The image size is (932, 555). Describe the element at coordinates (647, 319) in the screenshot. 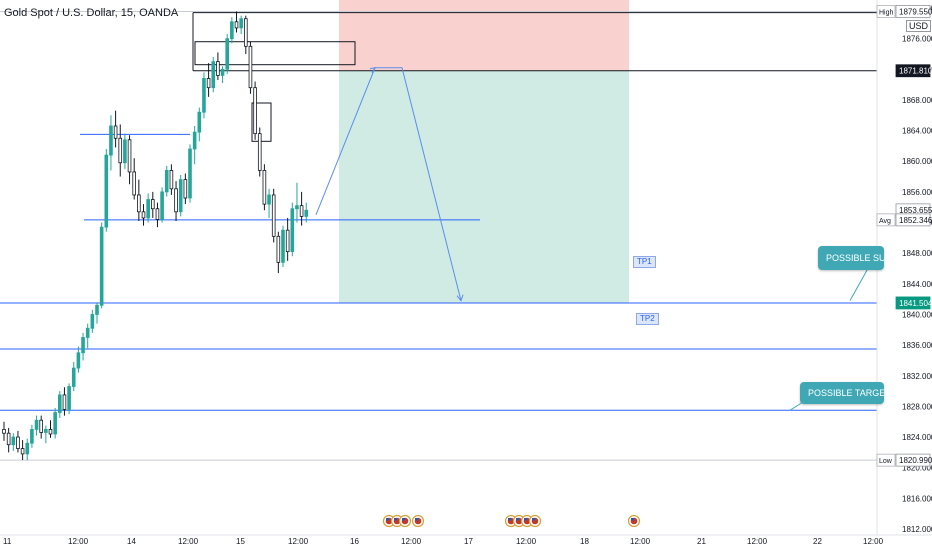

I see `tp2-label: TP2` at that location.